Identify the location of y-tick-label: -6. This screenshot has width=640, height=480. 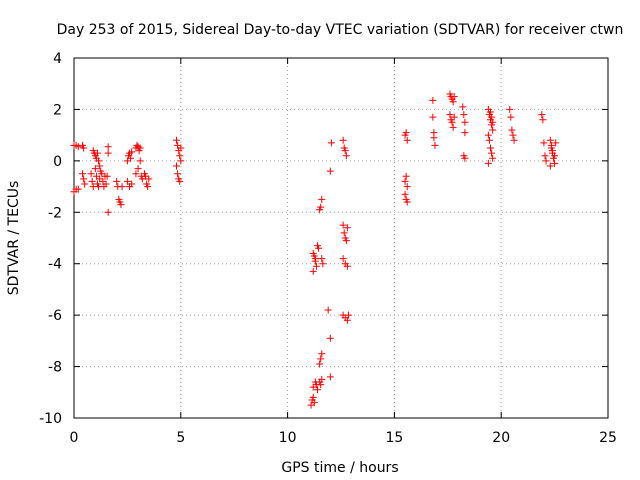
(55, 316).